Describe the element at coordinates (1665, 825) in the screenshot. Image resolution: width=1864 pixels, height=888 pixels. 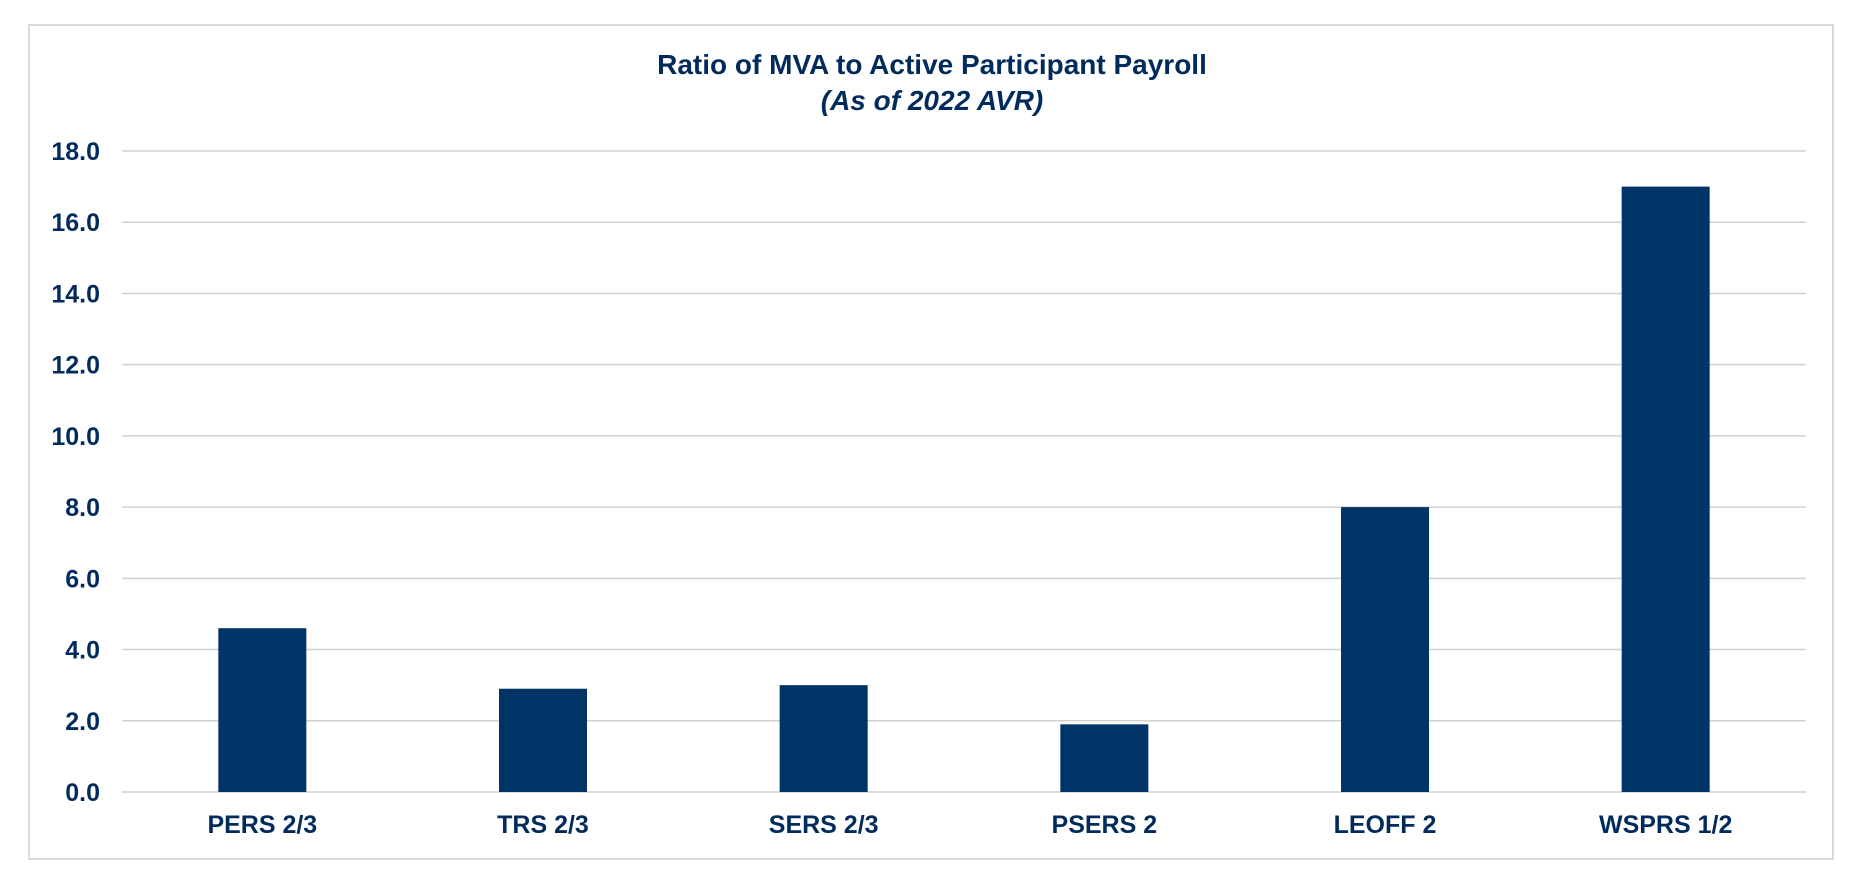
I see `x-tick-label: WSPRS 1/2` at that location.